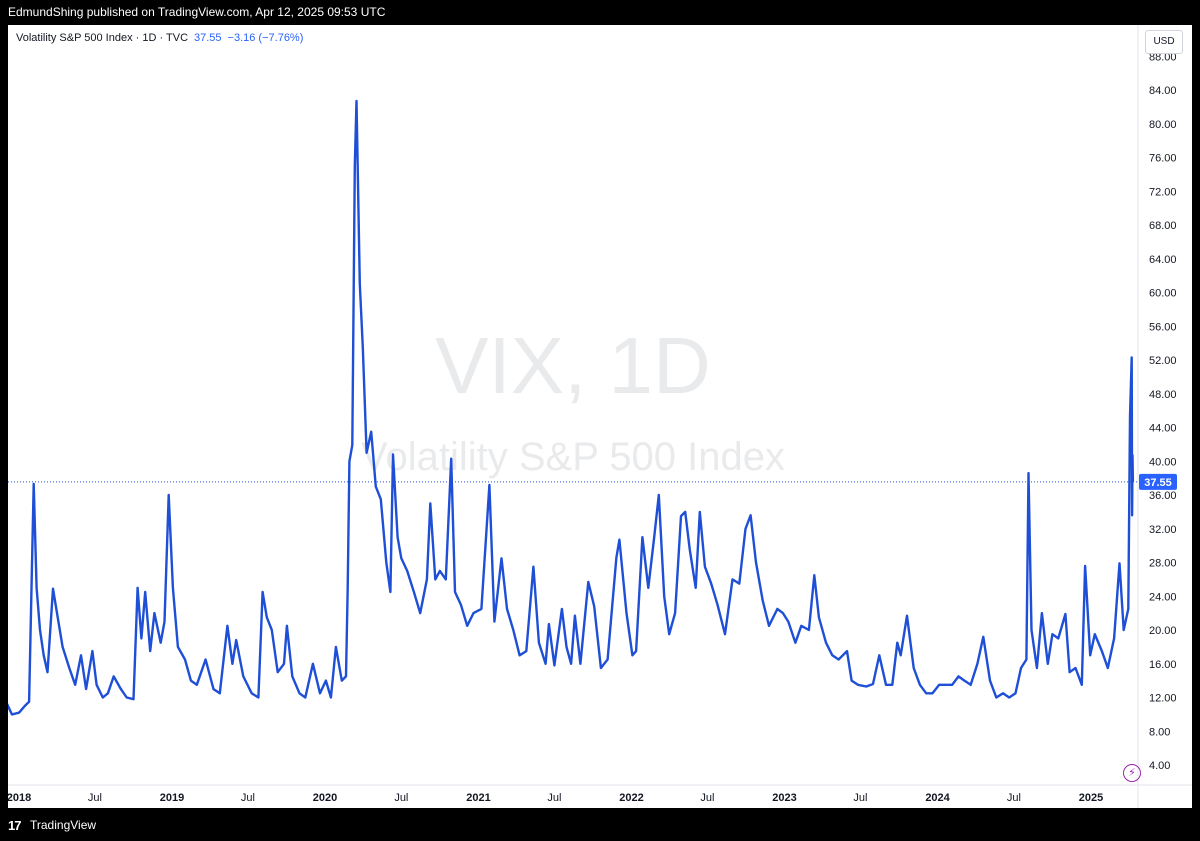 This screenshot has height=841, width=1200. Describe the element at coordinates (102, 38) in the screenshot. I see `instrument-title: Volatility S&P 500 Index · 1D · TVC` at that location.